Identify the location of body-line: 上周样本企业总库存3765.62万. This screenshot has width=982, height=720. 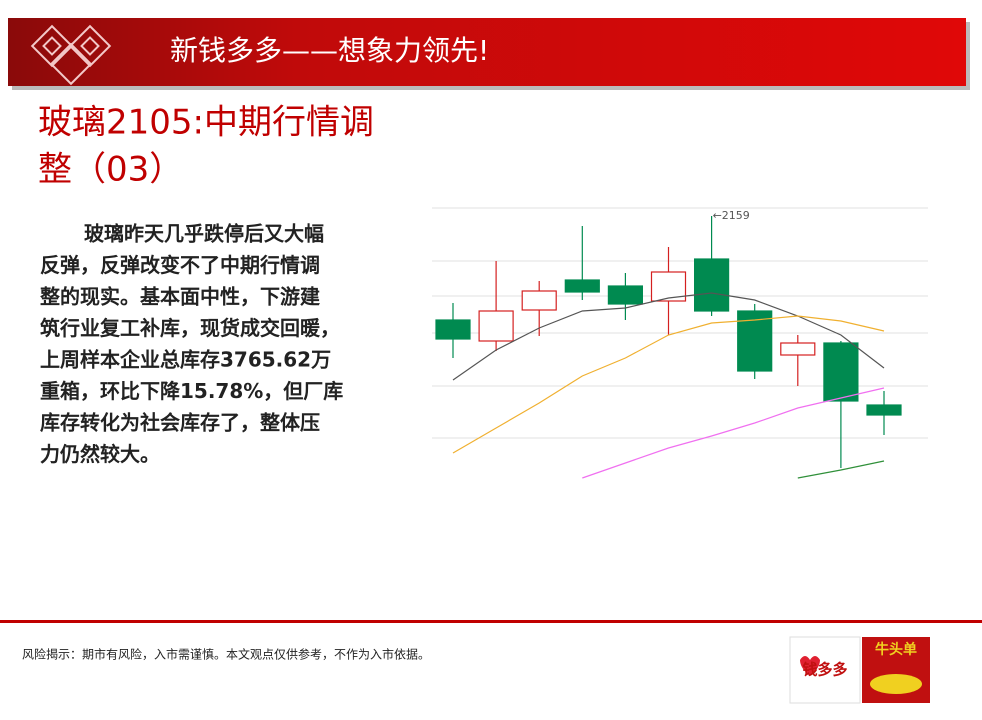
(185, 360).